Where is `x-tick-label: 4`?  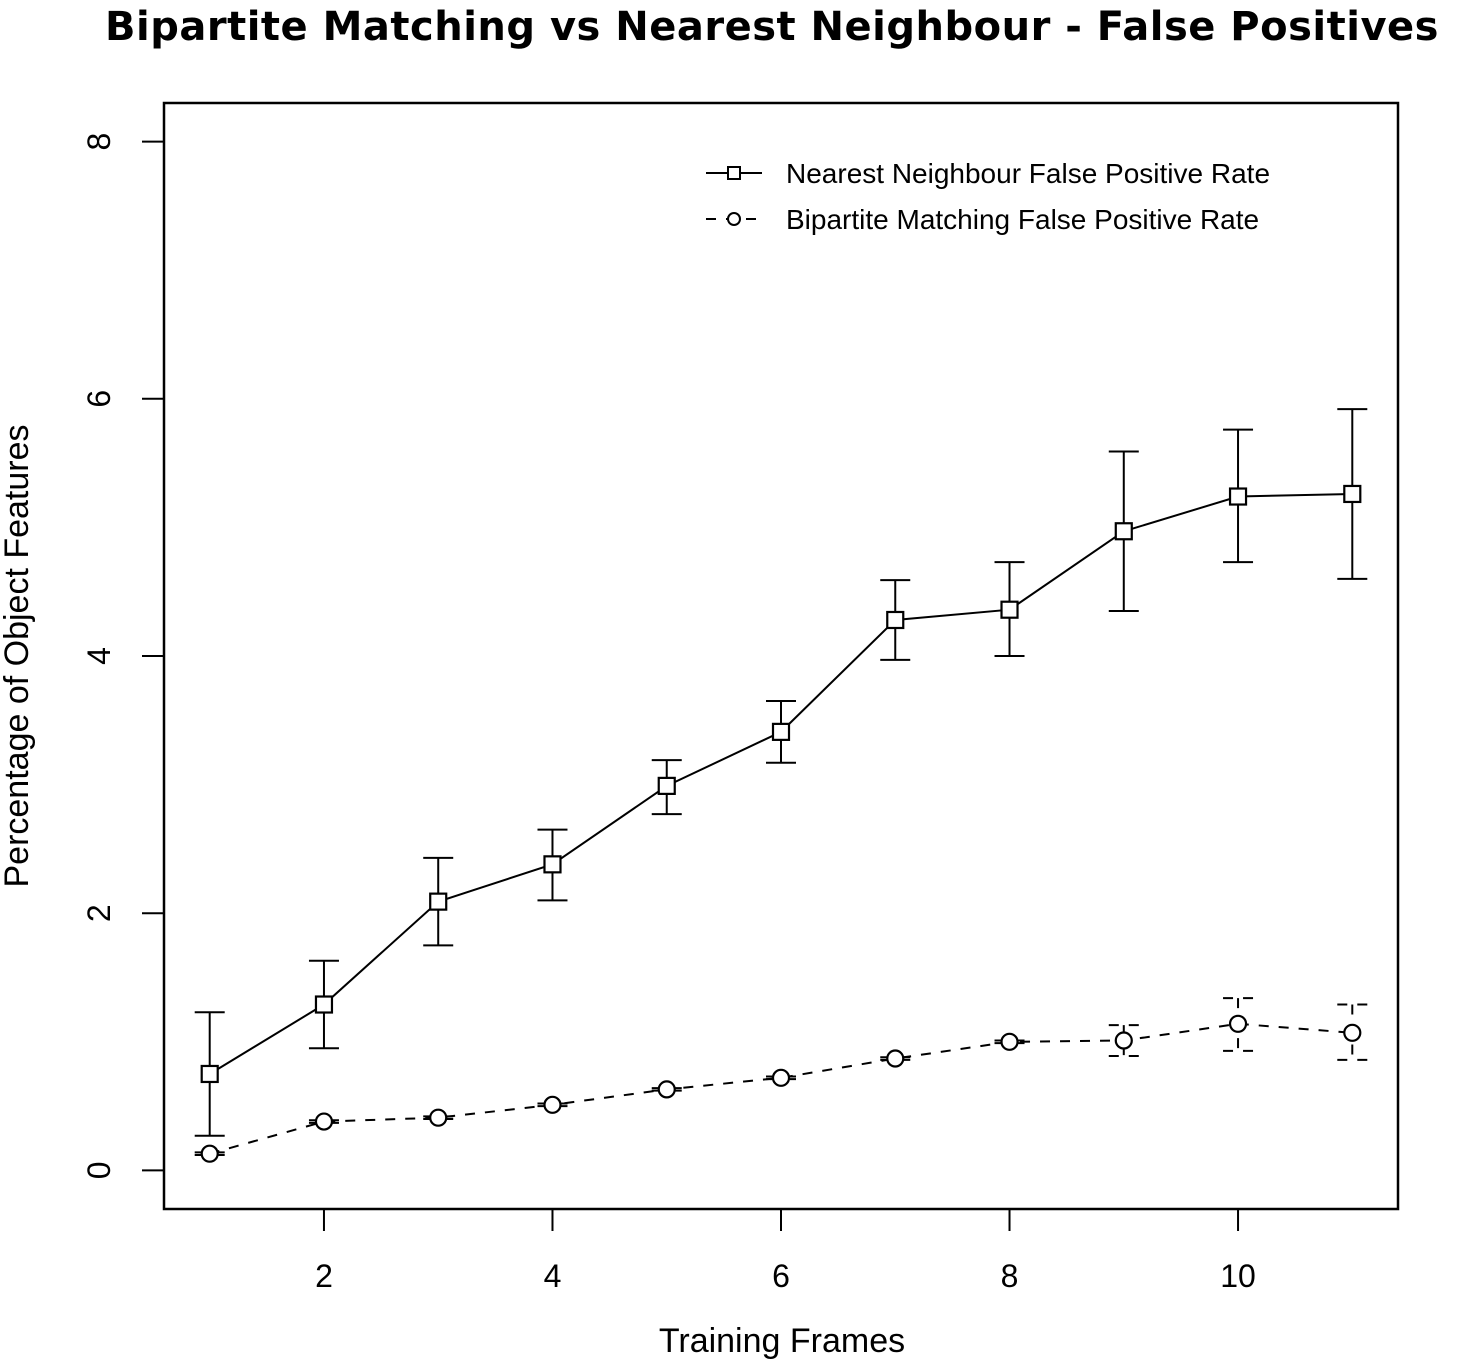 x-tick-label: 4 is located at coordinates (553, 1276).